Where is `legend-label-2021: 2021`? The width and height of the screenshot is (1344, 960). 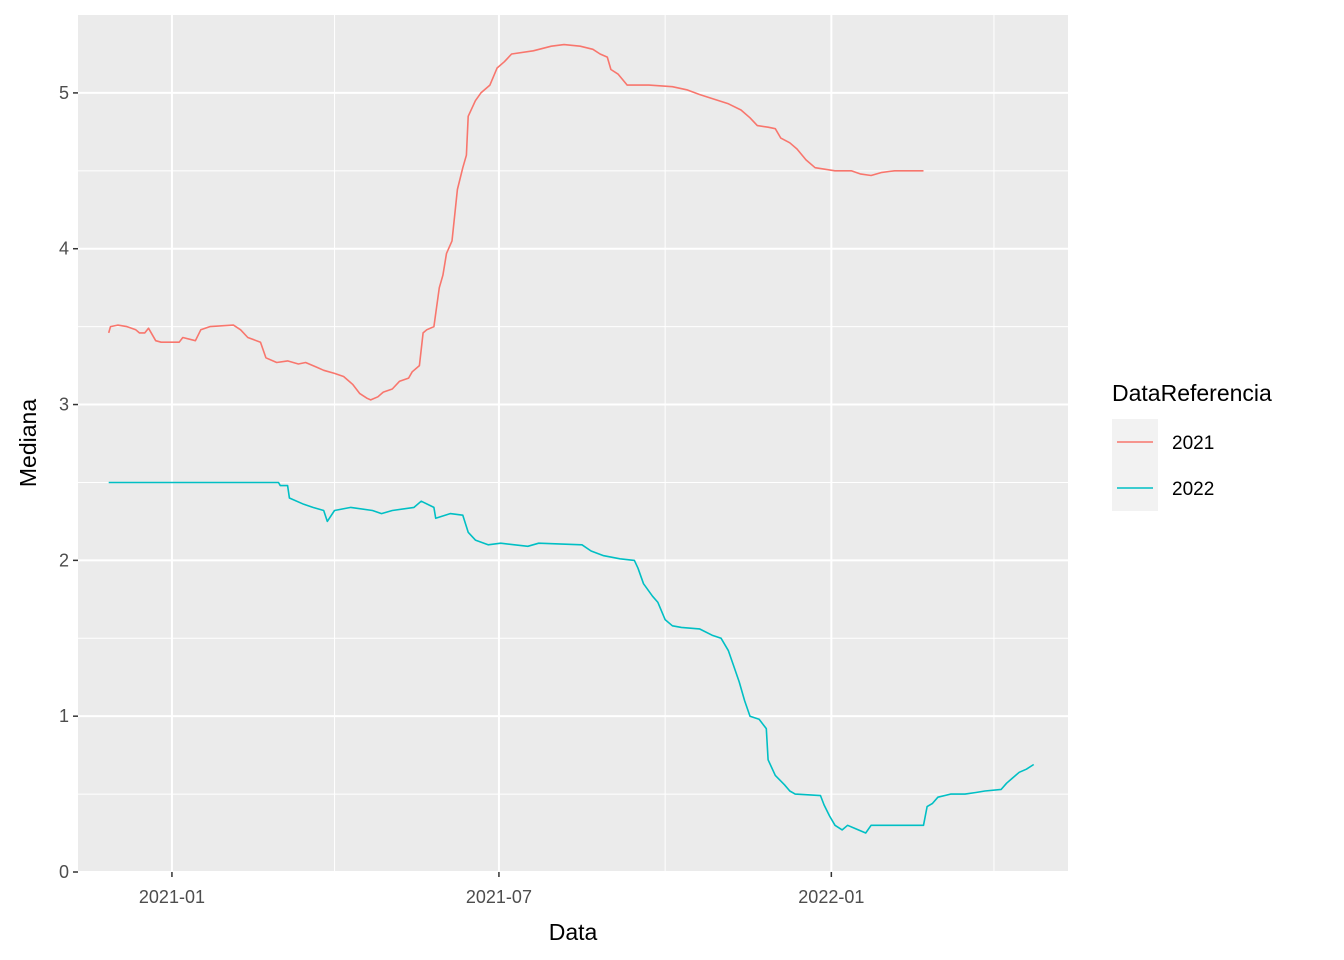 legend-label-2021: 2021 is located at coordinates (1193, 443).